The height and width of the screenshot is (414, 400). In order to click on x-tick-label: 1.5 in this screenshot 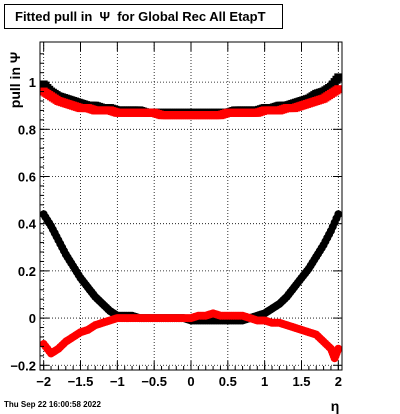, I will do `click(301, 381)`.